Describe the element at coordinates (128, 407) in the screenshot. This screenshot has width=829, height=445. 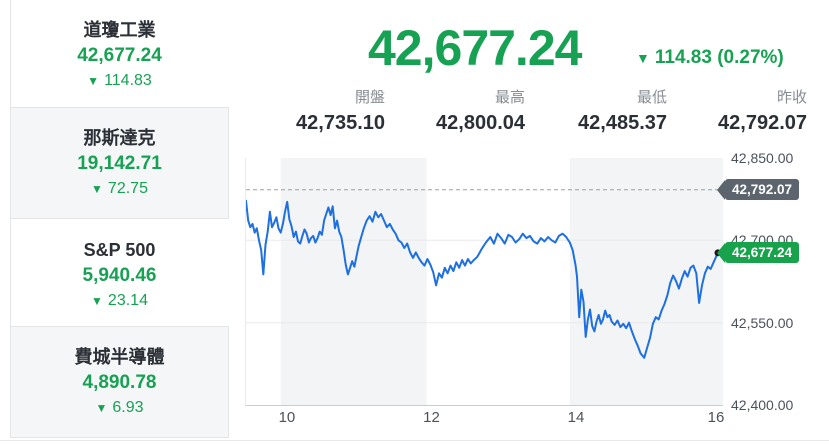
I see `index-change-value: 6.93` at that location.